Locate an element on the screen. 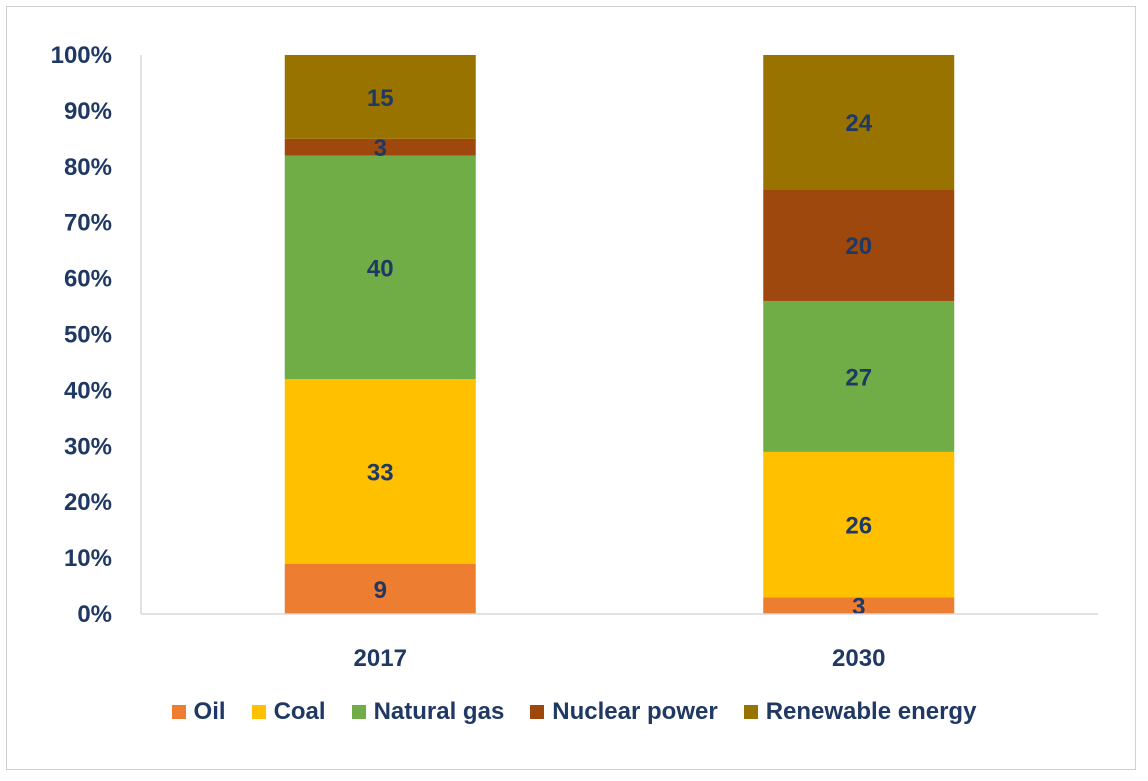 Image resolution: width=1148 pixels, height=781 pixels. bar-segment-oil-2017 is located at coordinates (380, 588).